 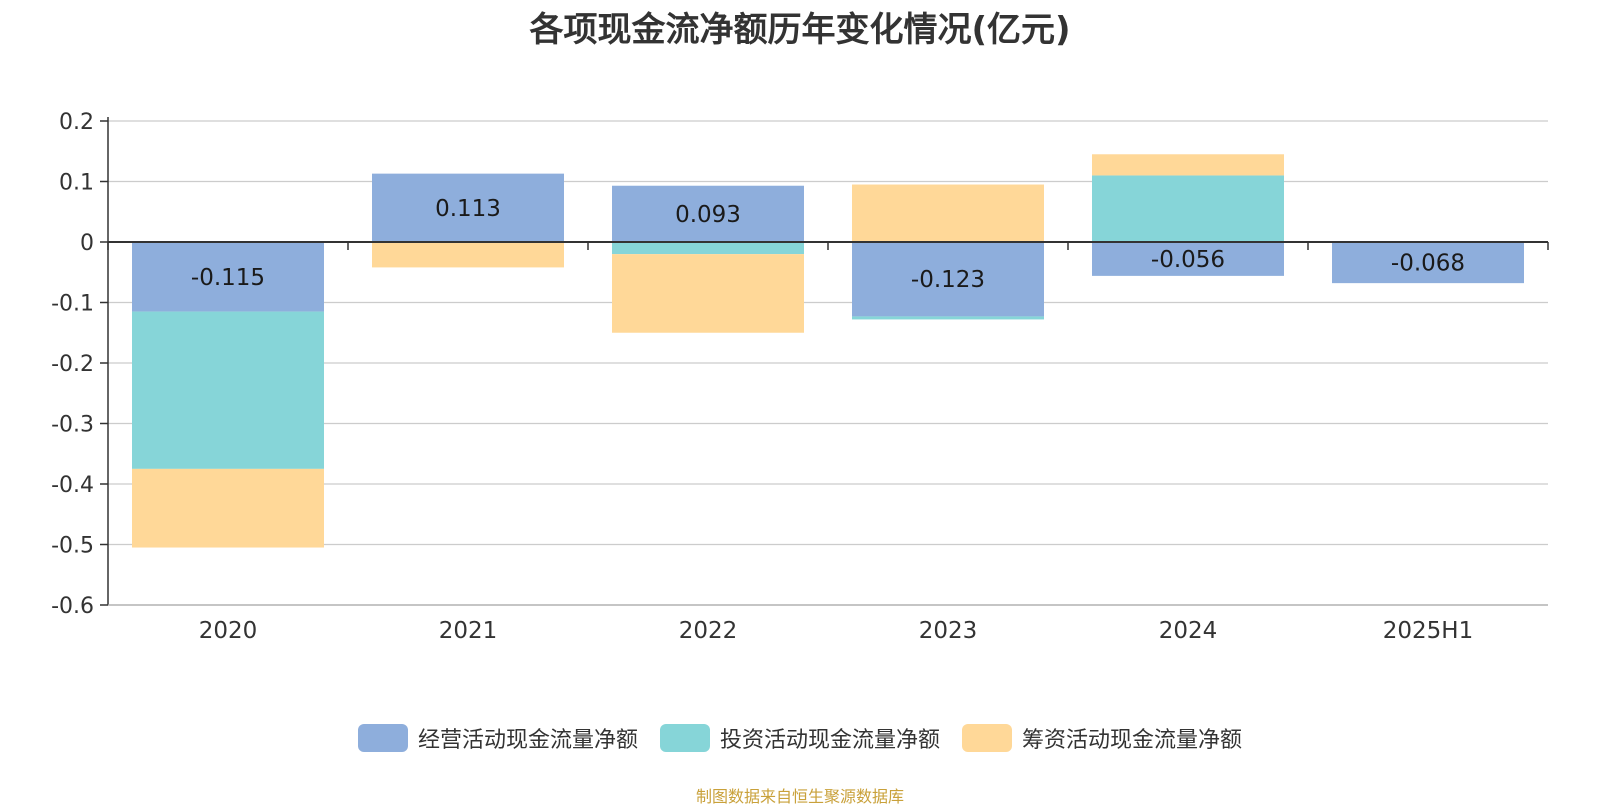 What do you see at coordinates (987, 738) in the screenshot?
I see `legend-swatch-financing` at bounding box center [987, 738].